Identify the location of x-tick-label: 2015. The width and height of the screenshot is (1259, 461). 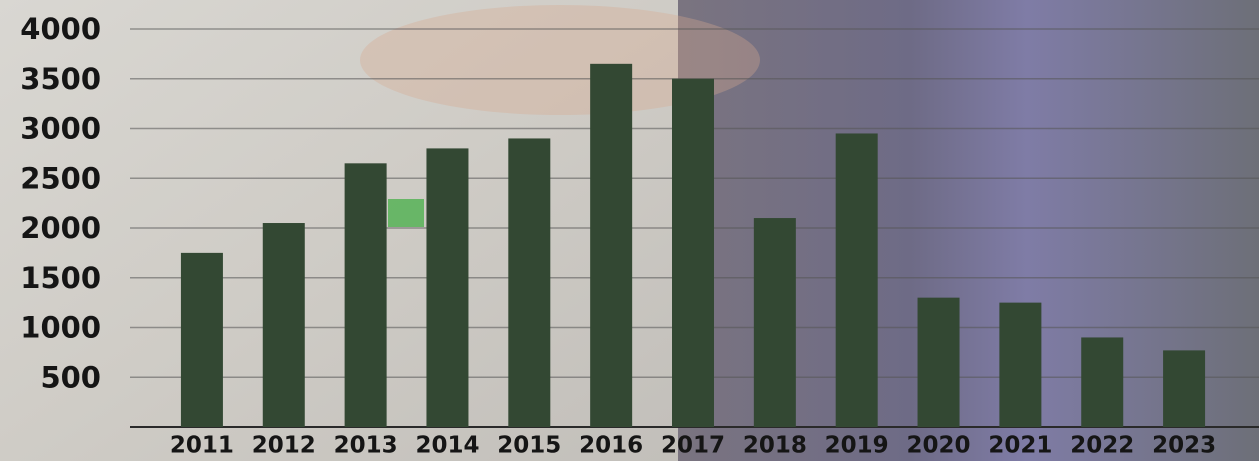
(529, 446).